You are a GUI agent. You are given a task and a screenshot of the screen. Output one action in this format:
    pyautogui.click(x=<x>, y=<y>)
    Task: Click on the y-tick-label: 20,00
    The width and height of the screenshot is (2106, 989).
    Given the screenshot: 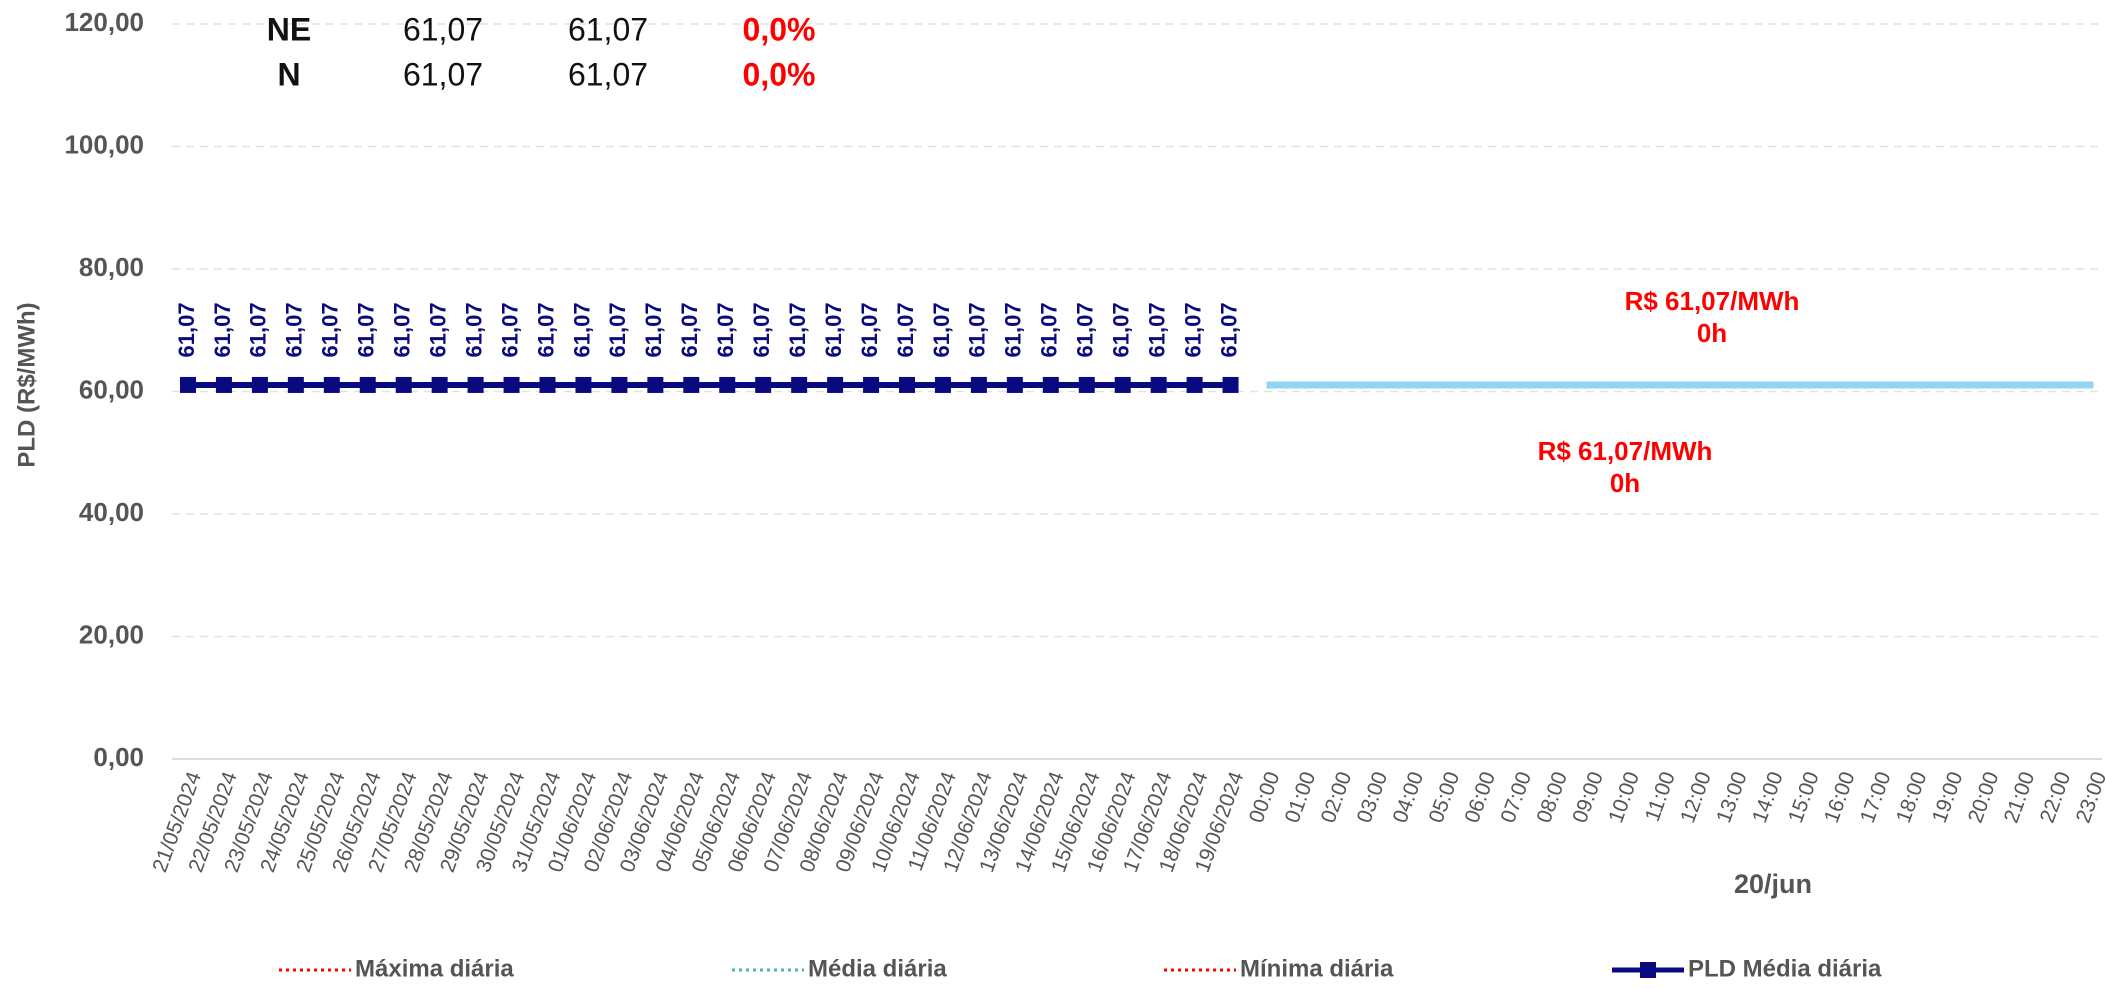 What is the action you would take?
    pyautogui.click(x=111, y=634)
    